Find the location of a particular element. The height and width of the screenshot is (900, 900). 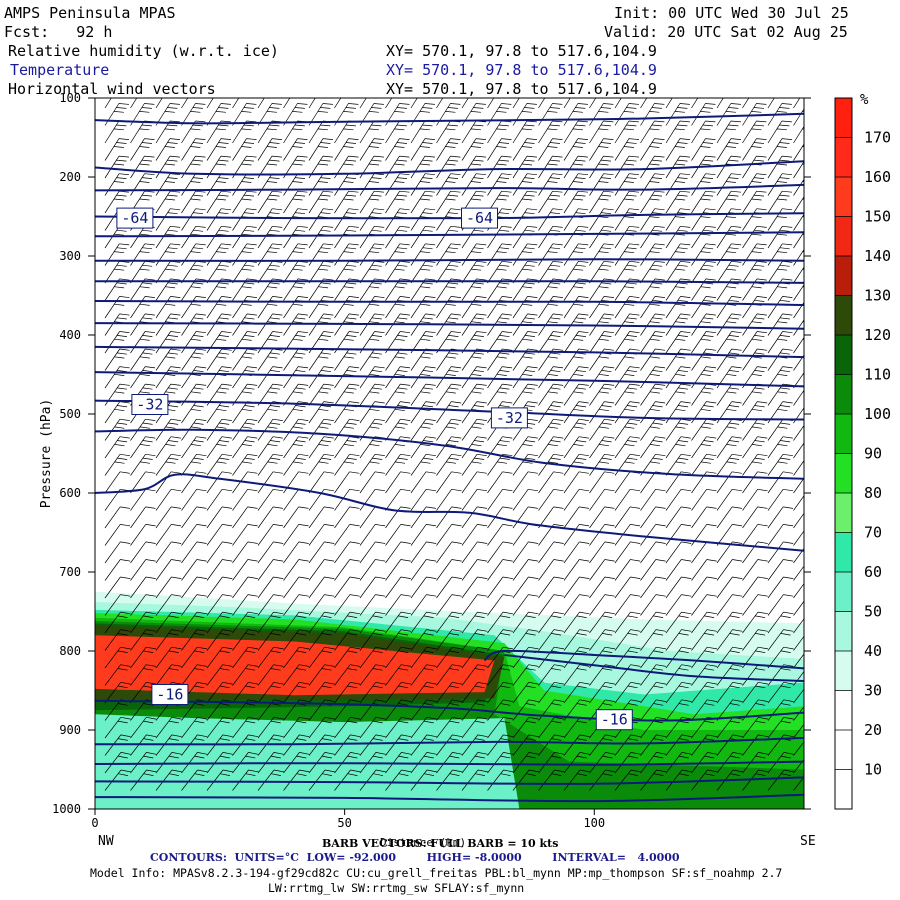

colorbar-tick-label: 80 is located at coordinates (873, 493).